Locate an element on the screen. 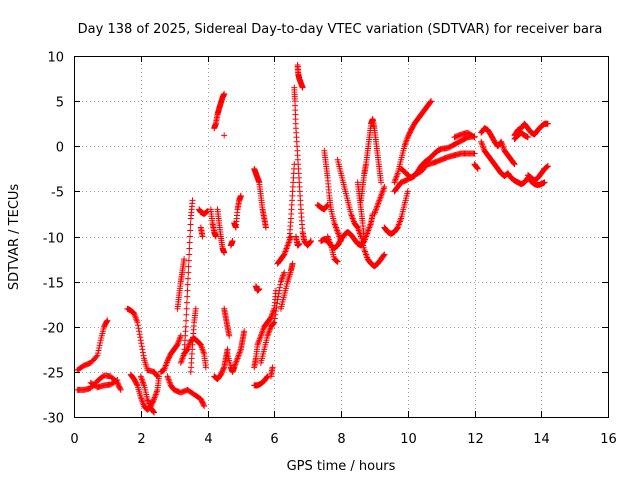 The image size is (640, 480). y-tick-label: -20 is located at coordinates (53, 329).